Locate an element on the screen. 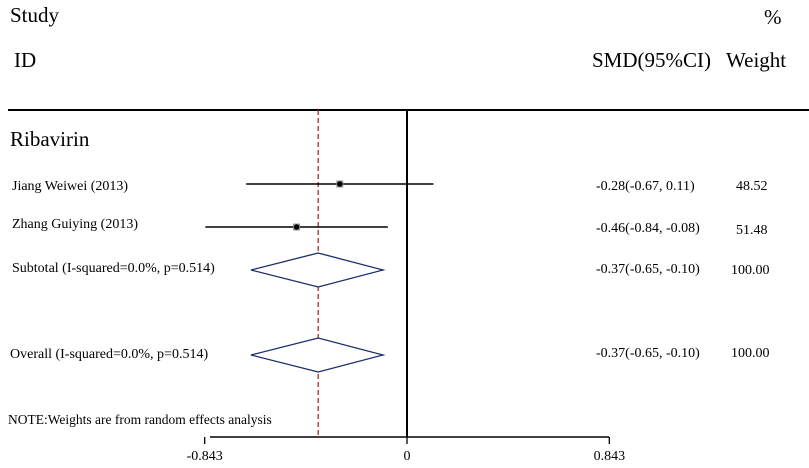  subtotal-ci: -0.37(-0.65, -0.10) is located at coordinates (648, 269).